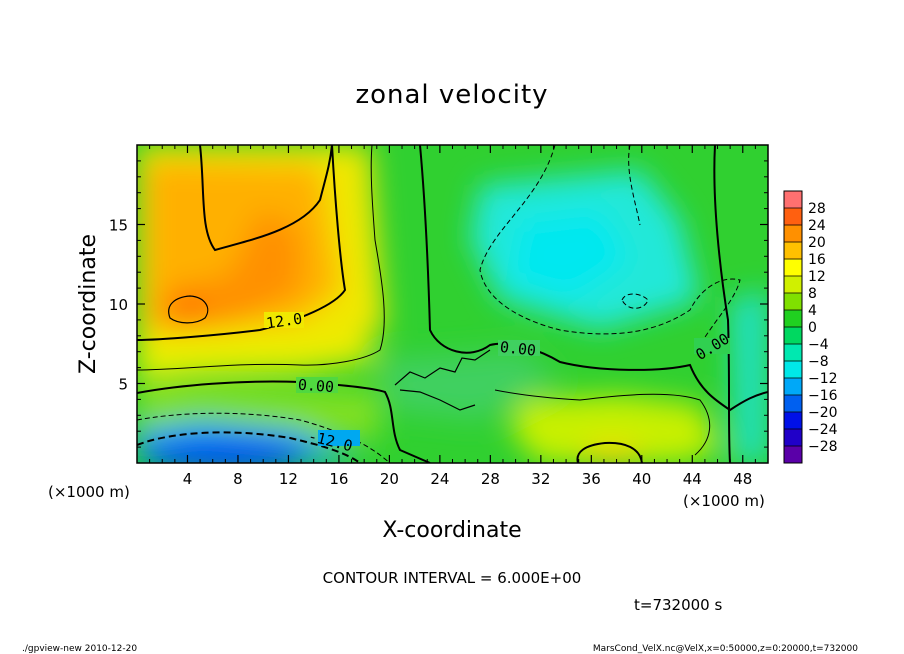  I want to click on field-peak-core, so click(188, 308).